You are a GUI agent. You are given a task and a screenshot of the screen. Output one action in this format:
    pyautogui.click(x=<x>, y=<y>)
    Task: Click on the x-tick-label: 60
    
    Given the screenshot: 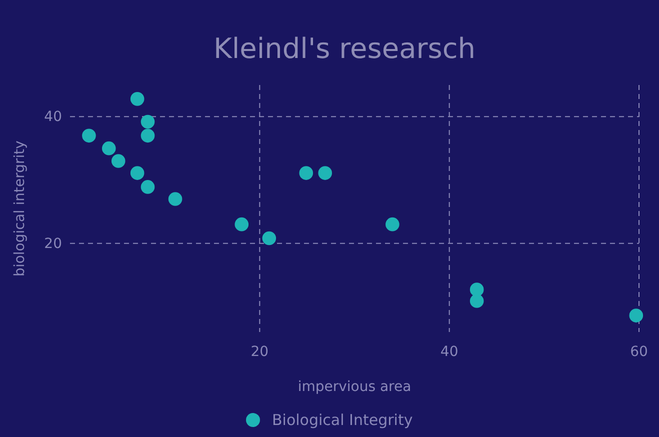 What is the action you would take?
    pyautogui.click(x=639, y=352)
    